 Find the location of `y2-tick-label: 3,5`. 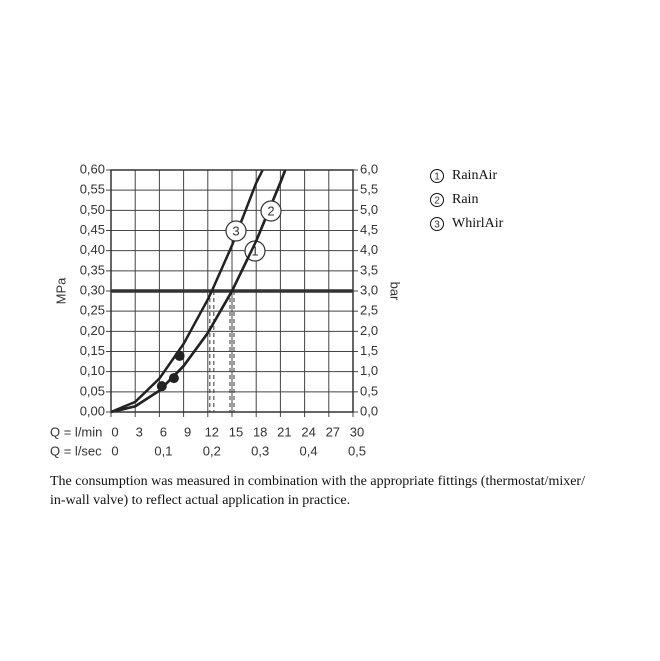

y2-tick-label: 3,5 is located at coordinates (369, 269).